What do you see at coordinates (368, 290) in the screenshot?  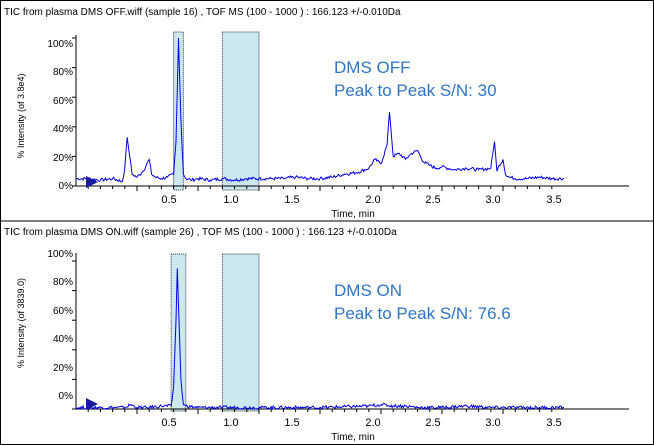 I see `annotation-title: DMS ON` at bounding box center [368, 290].